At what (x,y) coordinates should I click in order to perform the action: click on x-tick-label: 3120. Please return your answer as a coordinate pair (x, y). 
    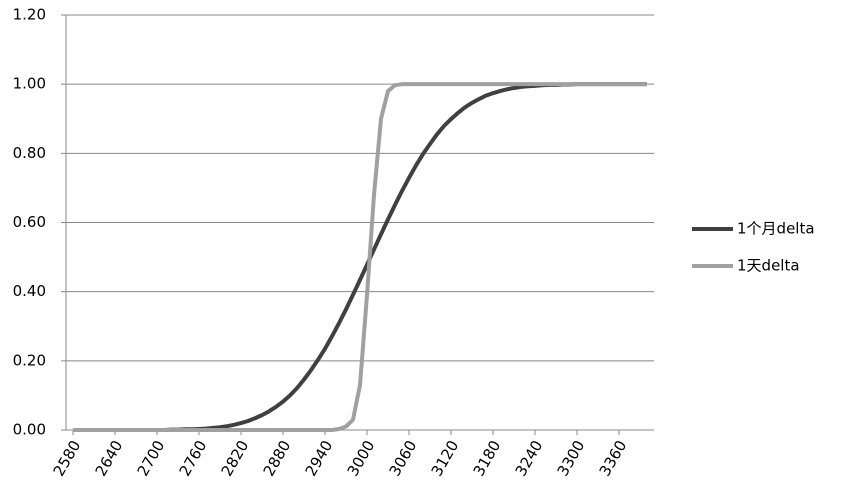
    Looking at the image, I should click on (445, 458).